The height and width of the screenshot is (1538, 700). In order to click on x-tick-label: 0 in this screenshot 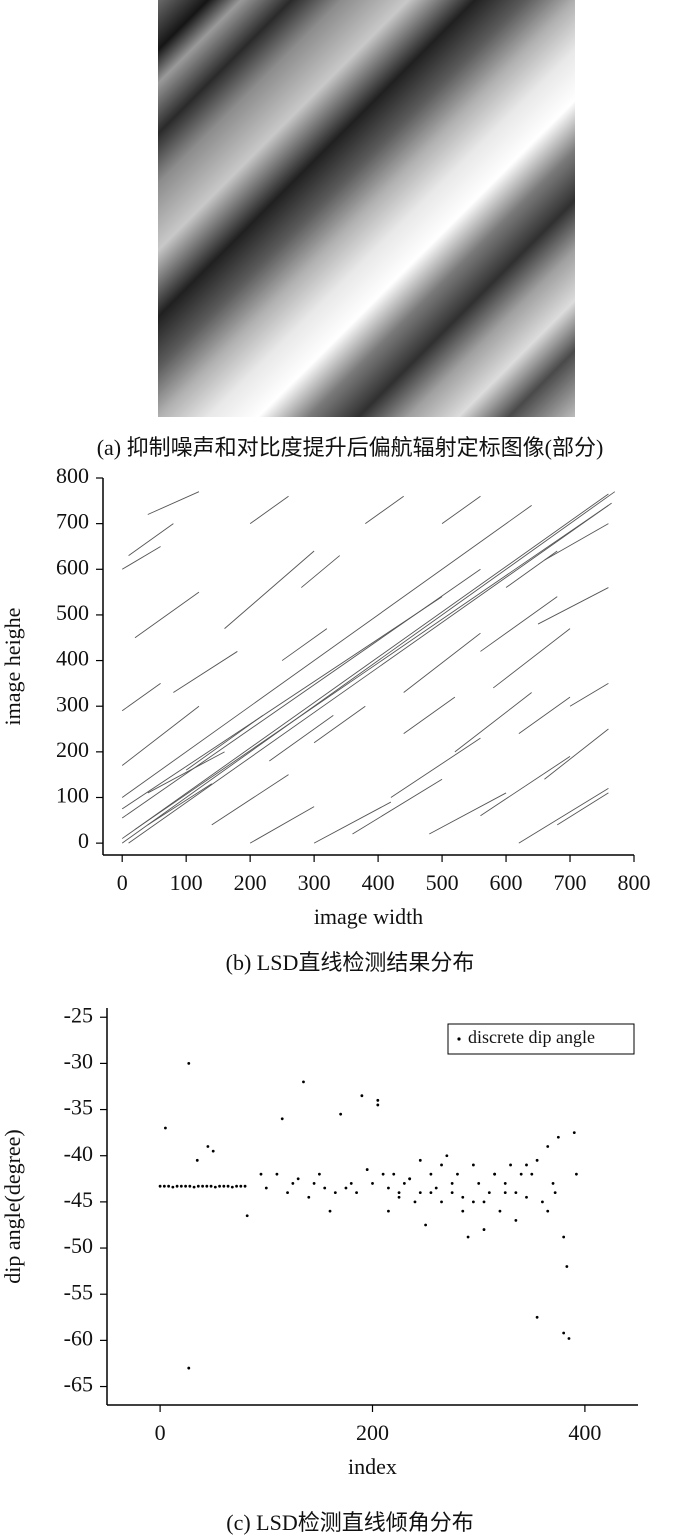, I will do `click(122, 882)`.